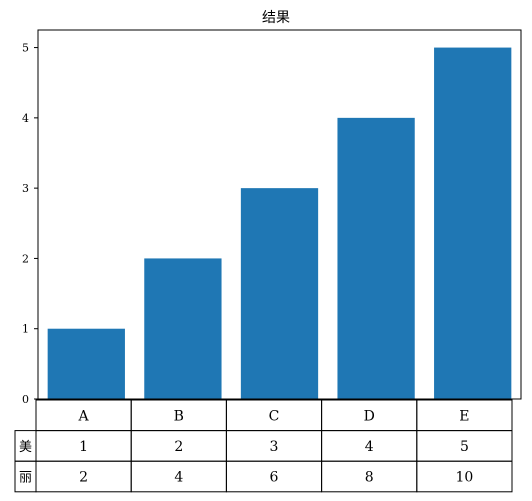  What do you see at coordinates (25, 48) in the screenshot?
I see `y-tick-label: 5` at bounding box center [25, 48].